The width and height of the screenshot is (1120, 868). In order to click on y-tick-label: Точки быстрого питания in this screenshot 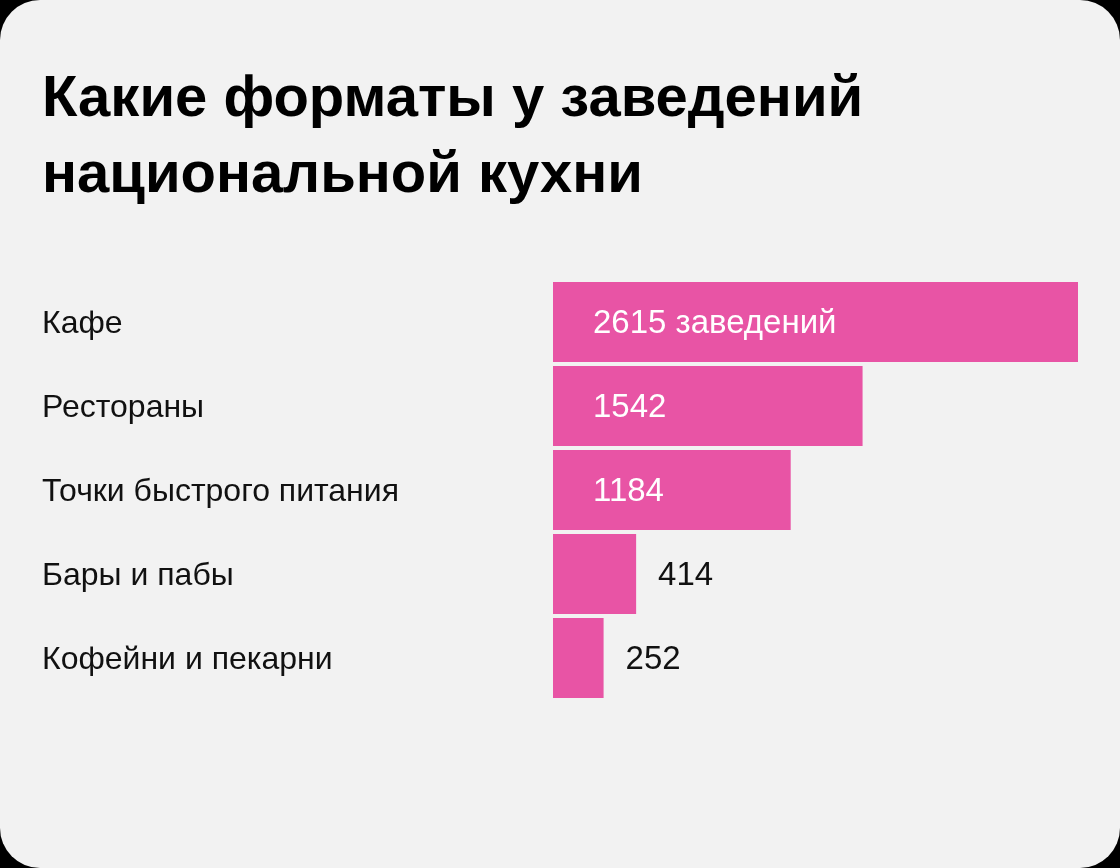, I will do `click(220, 490)`.